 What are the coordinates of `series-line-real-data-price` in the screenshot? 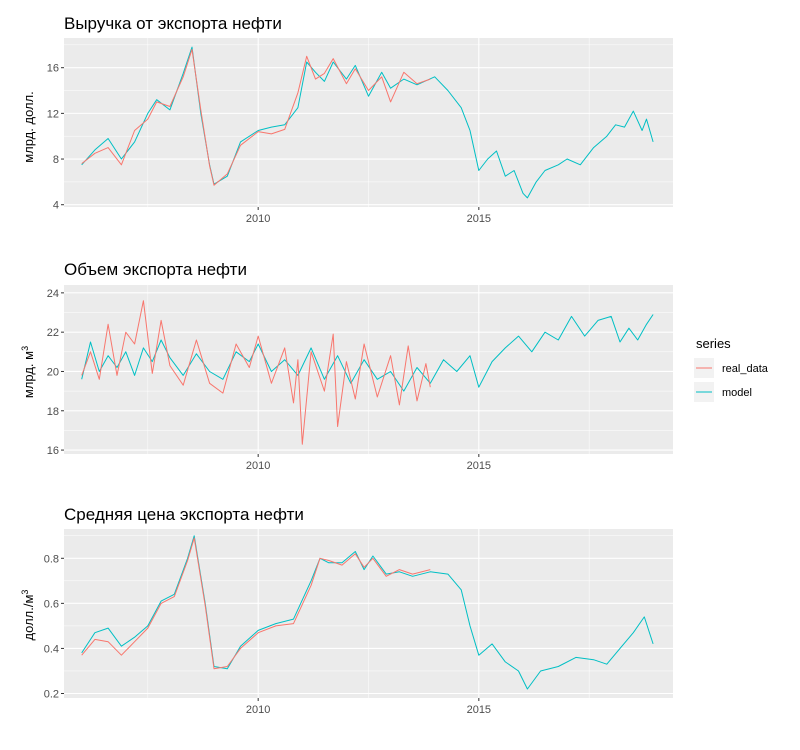 It's located at (256, 603).